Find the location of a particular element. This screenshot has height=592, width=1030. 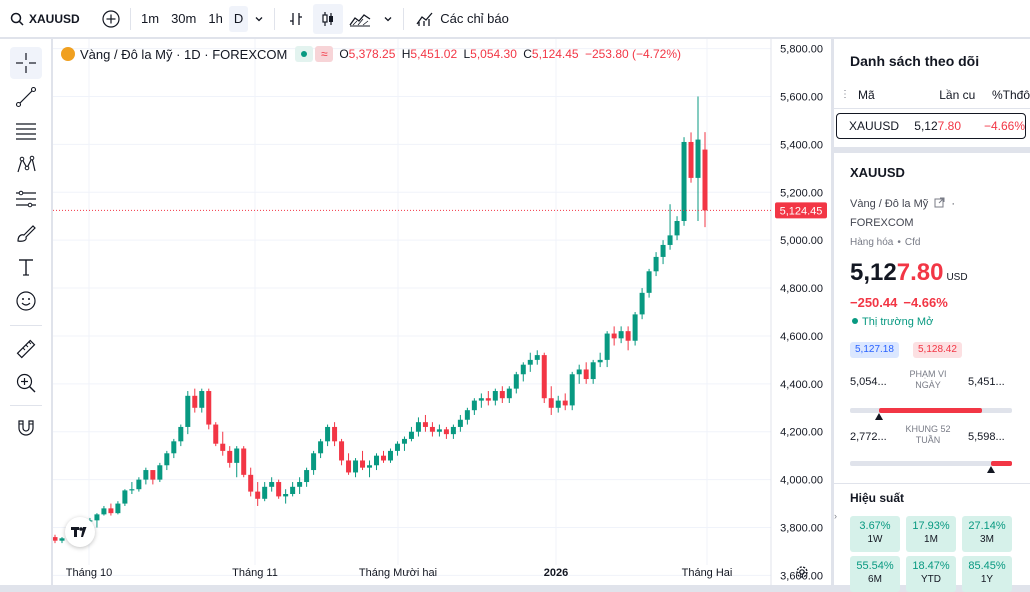

gear-icon is located at coordinates (802, 572).